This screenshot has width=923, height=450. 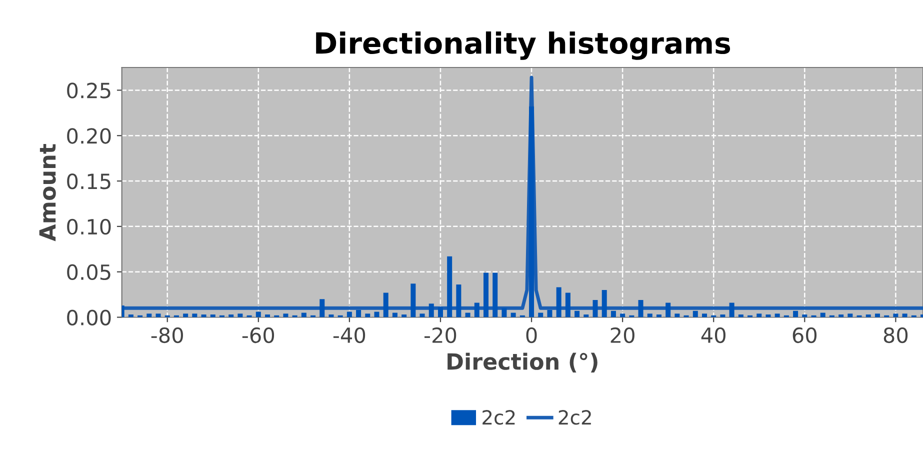 I want to click on y-axis-title: Amount, so click(x=47, y=193).